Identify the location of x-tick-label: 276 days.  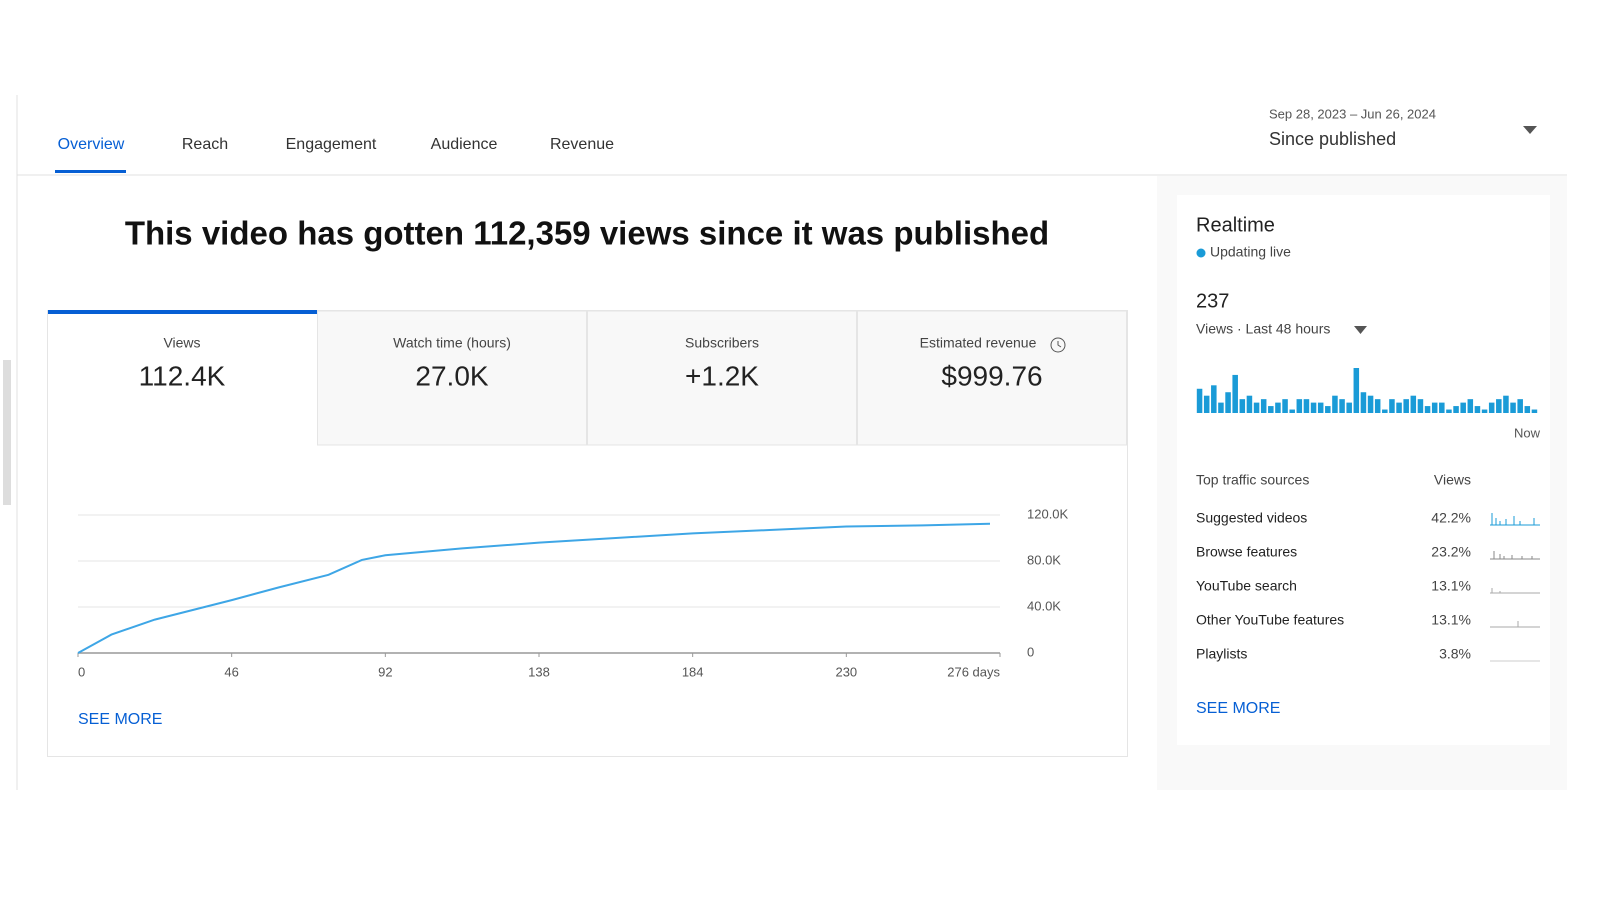
(973, 671).